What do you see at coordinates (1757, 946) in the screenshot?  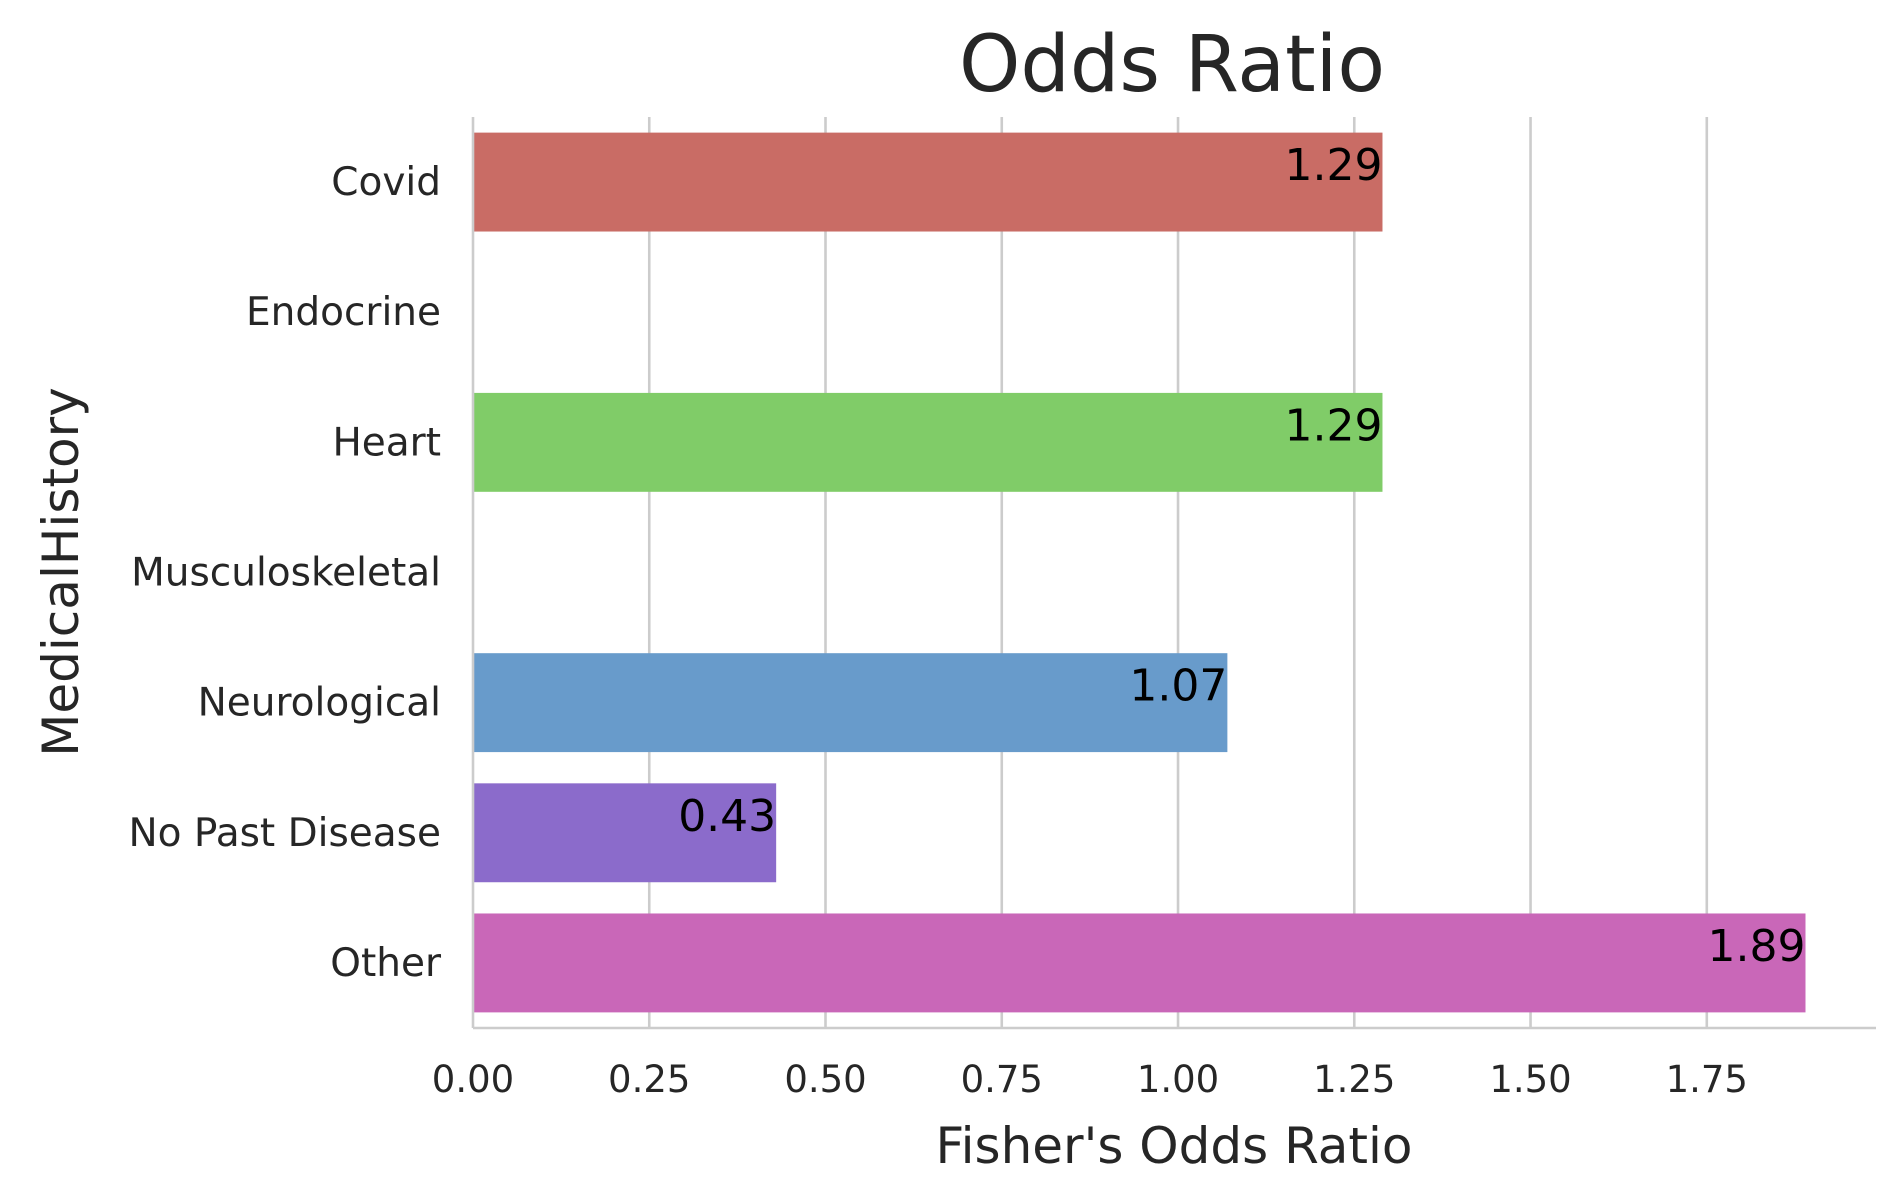 I see `bar-value-label: 1.89` at bounding box center [1757, 946].